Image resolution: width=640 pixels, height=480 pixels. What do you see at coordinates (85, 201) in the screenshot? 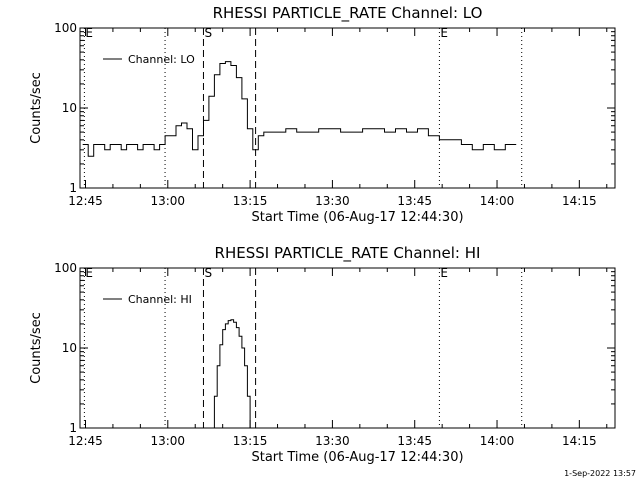
I see `panel-1-x-tick-label: 12:45` at bounding box center [85, 201].